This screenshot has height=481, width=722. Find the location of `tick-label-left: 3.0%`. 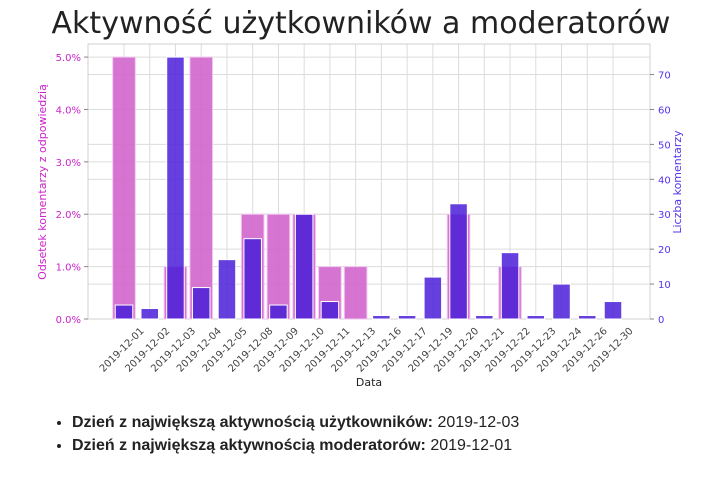

tick-label-left: 3.0% is located at coordinates (68, 163).